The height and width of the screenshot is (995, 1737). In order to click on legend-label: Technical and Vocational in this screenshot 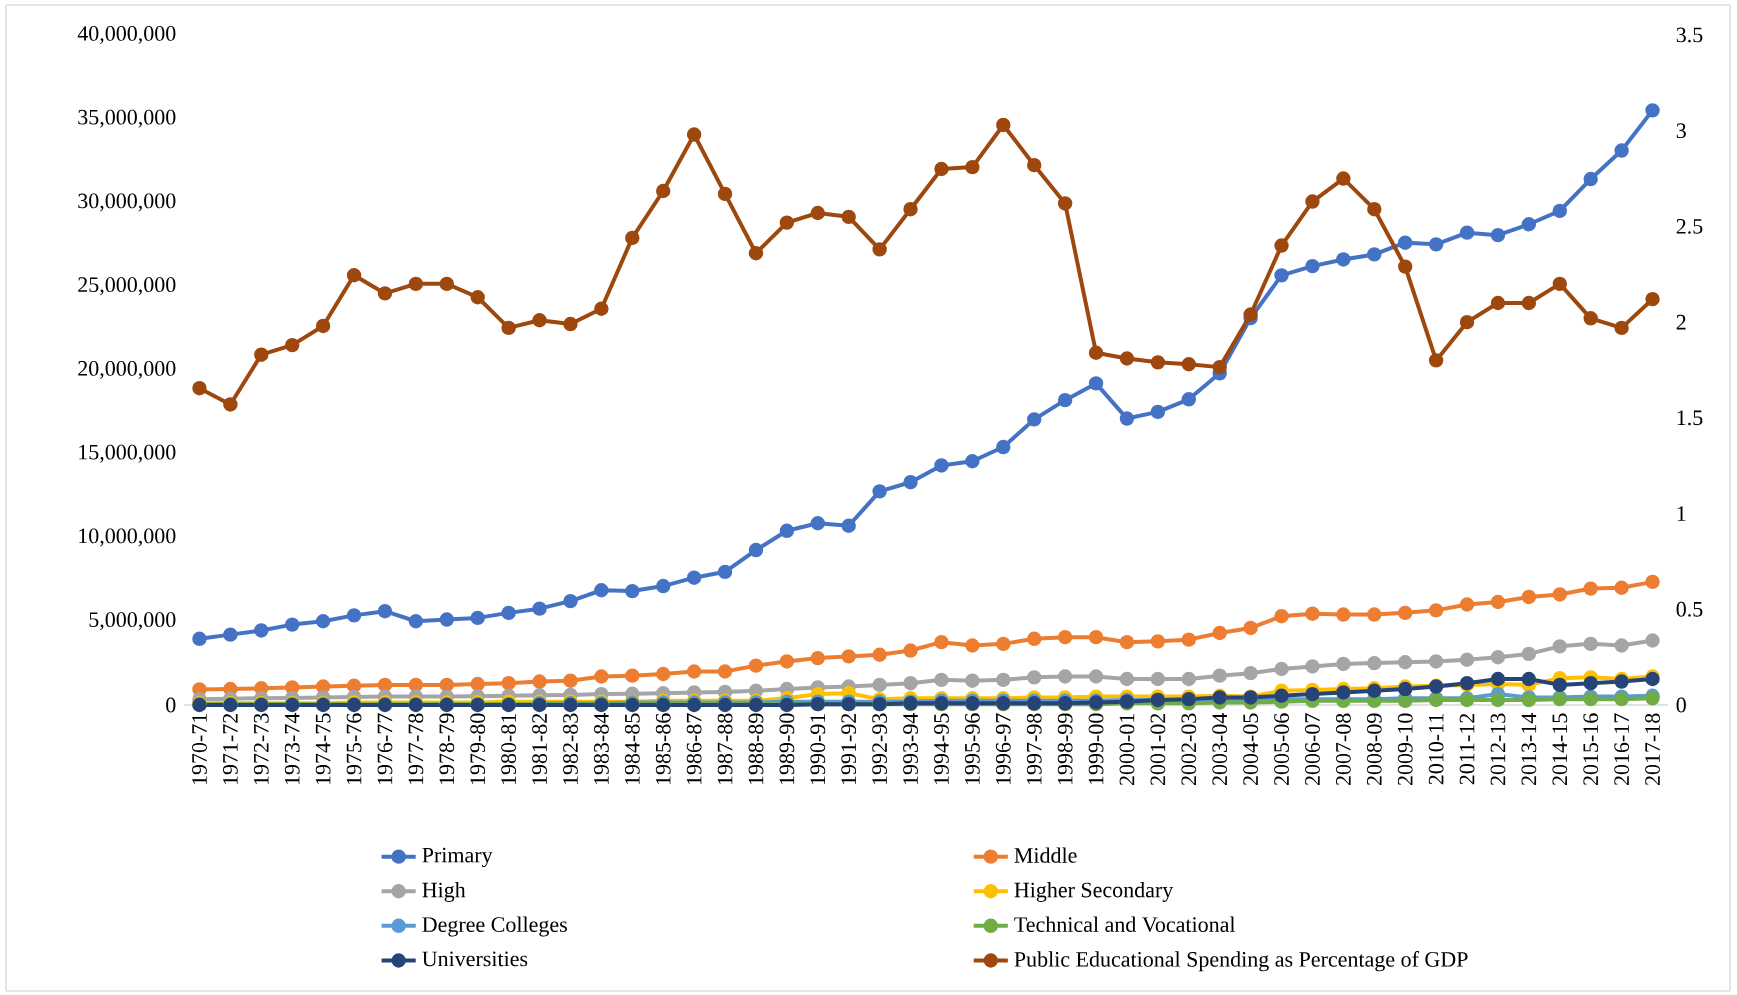, I will do `click(1125, 924)`.